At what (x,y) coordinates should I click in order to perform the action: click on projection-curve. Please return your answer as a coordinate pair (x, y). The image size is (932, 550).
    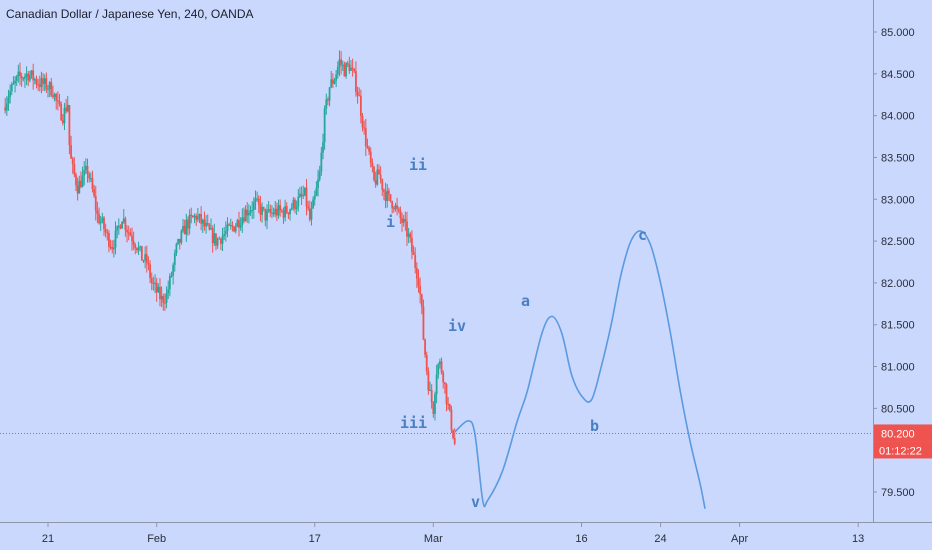
    Looking at the image, I should click on (580, 369).